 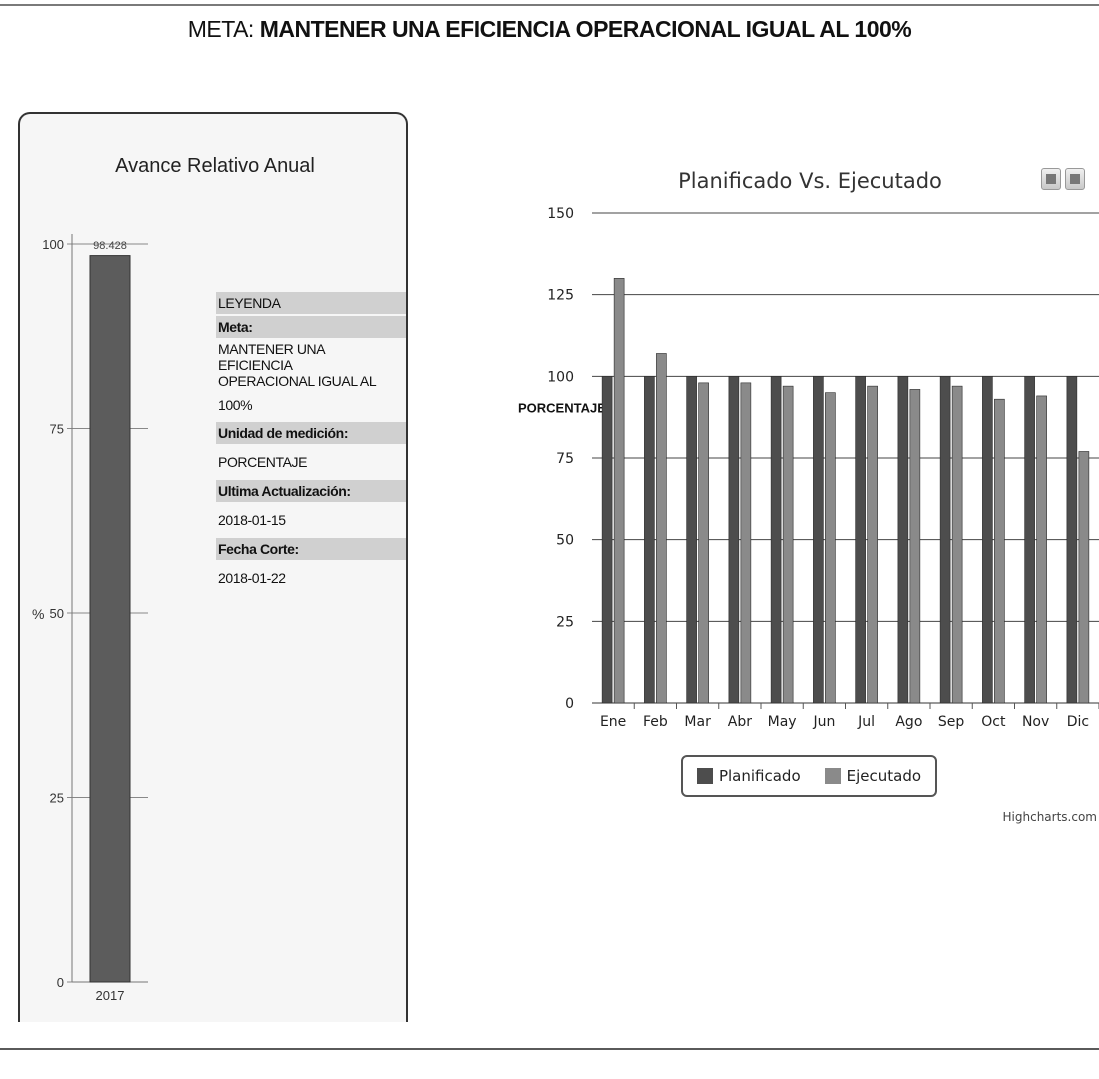 I want to click on legend-label-ejecutado: Ejecutado, so click(x=884, y=776).